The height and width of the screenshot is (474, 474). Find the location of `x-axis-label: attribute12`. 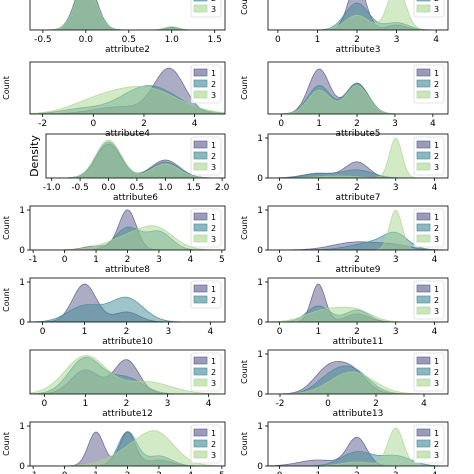

x-axis-label: attribute12 is located at coordinates (127, 414).